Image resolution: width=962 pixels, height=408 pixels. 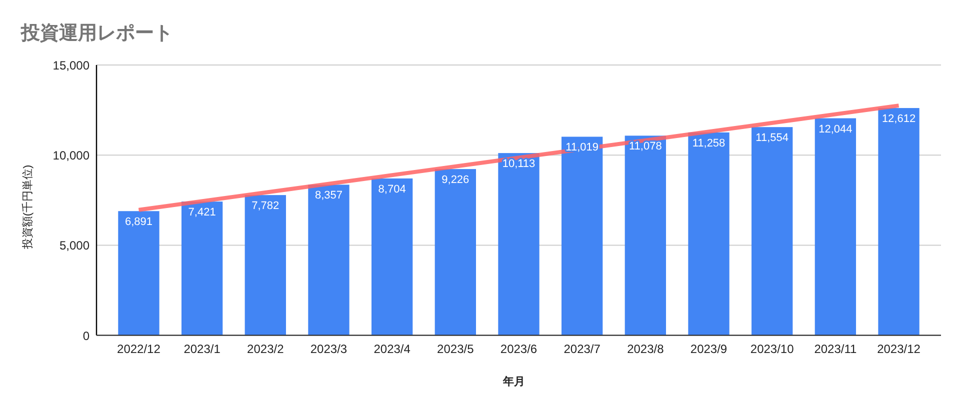 I want to click on data-label: 10,113, so click(x=519, y=164).